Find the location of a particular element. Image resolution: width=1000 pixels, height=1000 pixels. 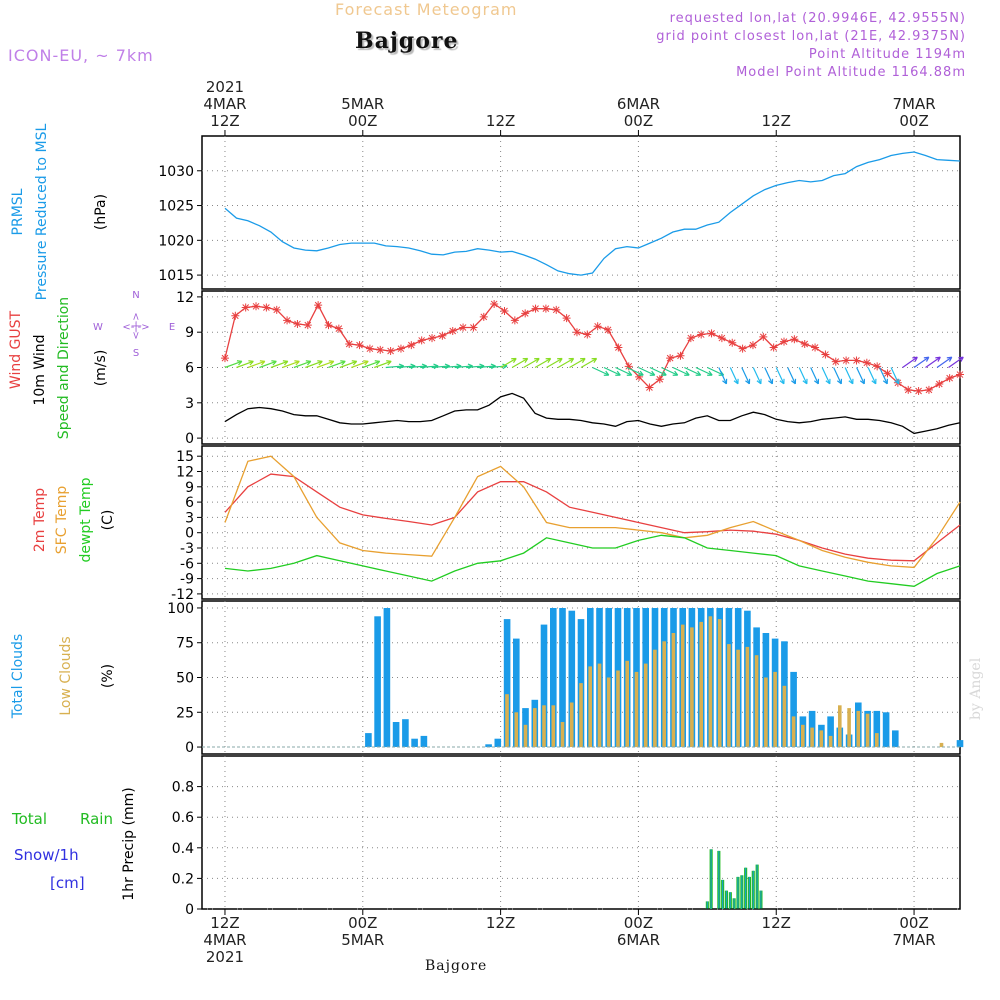

ytick-label-2-6: 6 is located at coordinates (189, 503).